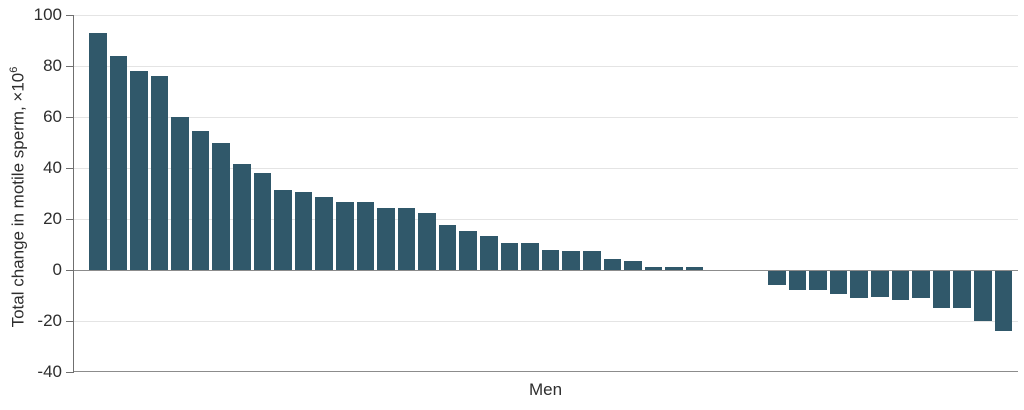 This screenshot has height=410, width=1024. Describe the element at coordinates (47, 14) in the screenshot. I see `y-tick-label: 100` at that location.